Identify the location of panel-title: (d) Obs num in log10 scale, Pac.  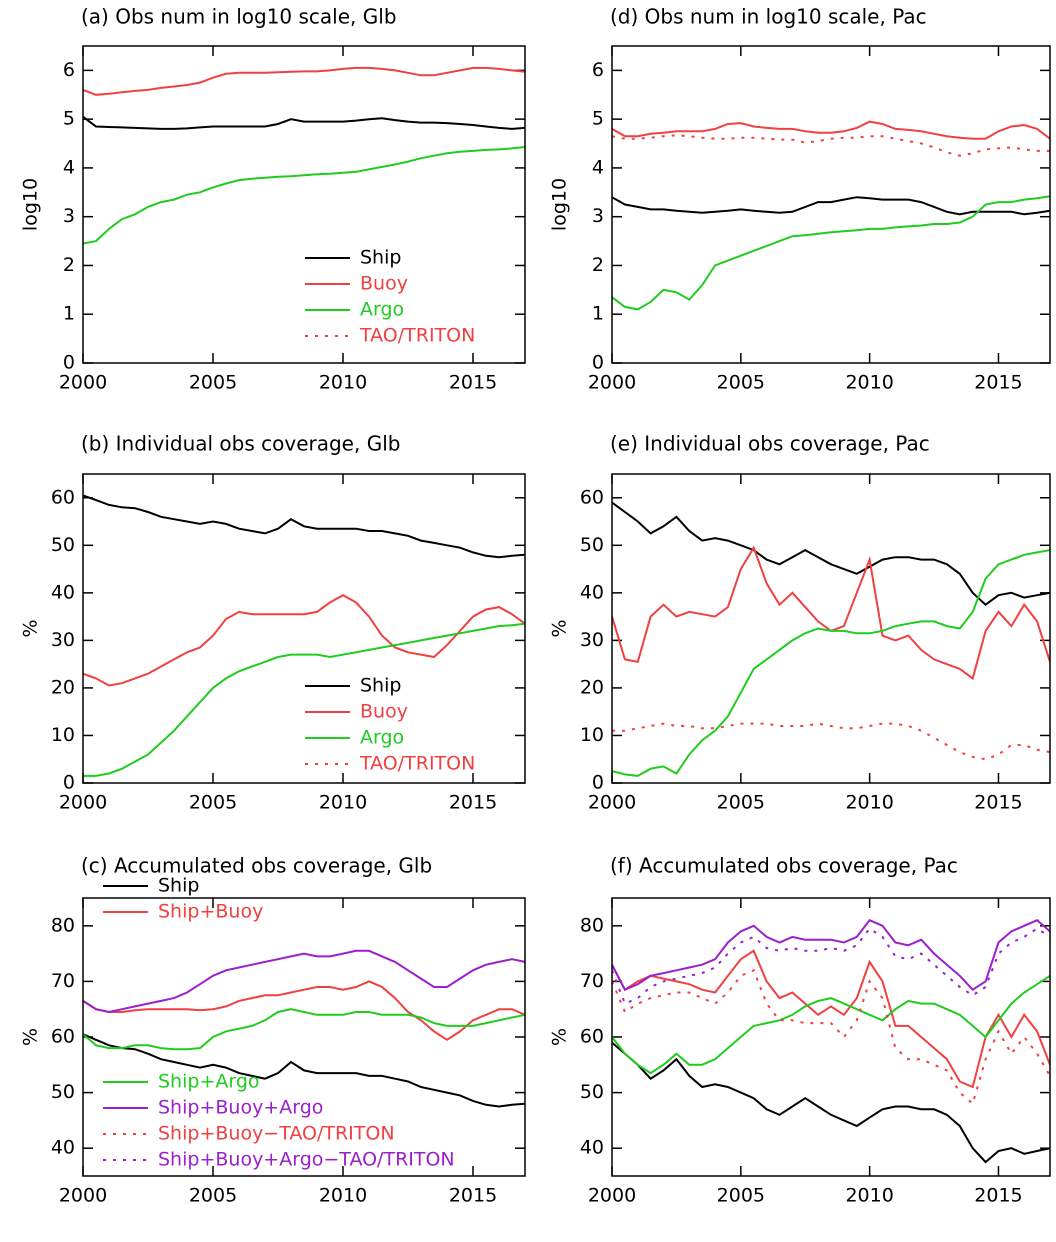
(768, 17).